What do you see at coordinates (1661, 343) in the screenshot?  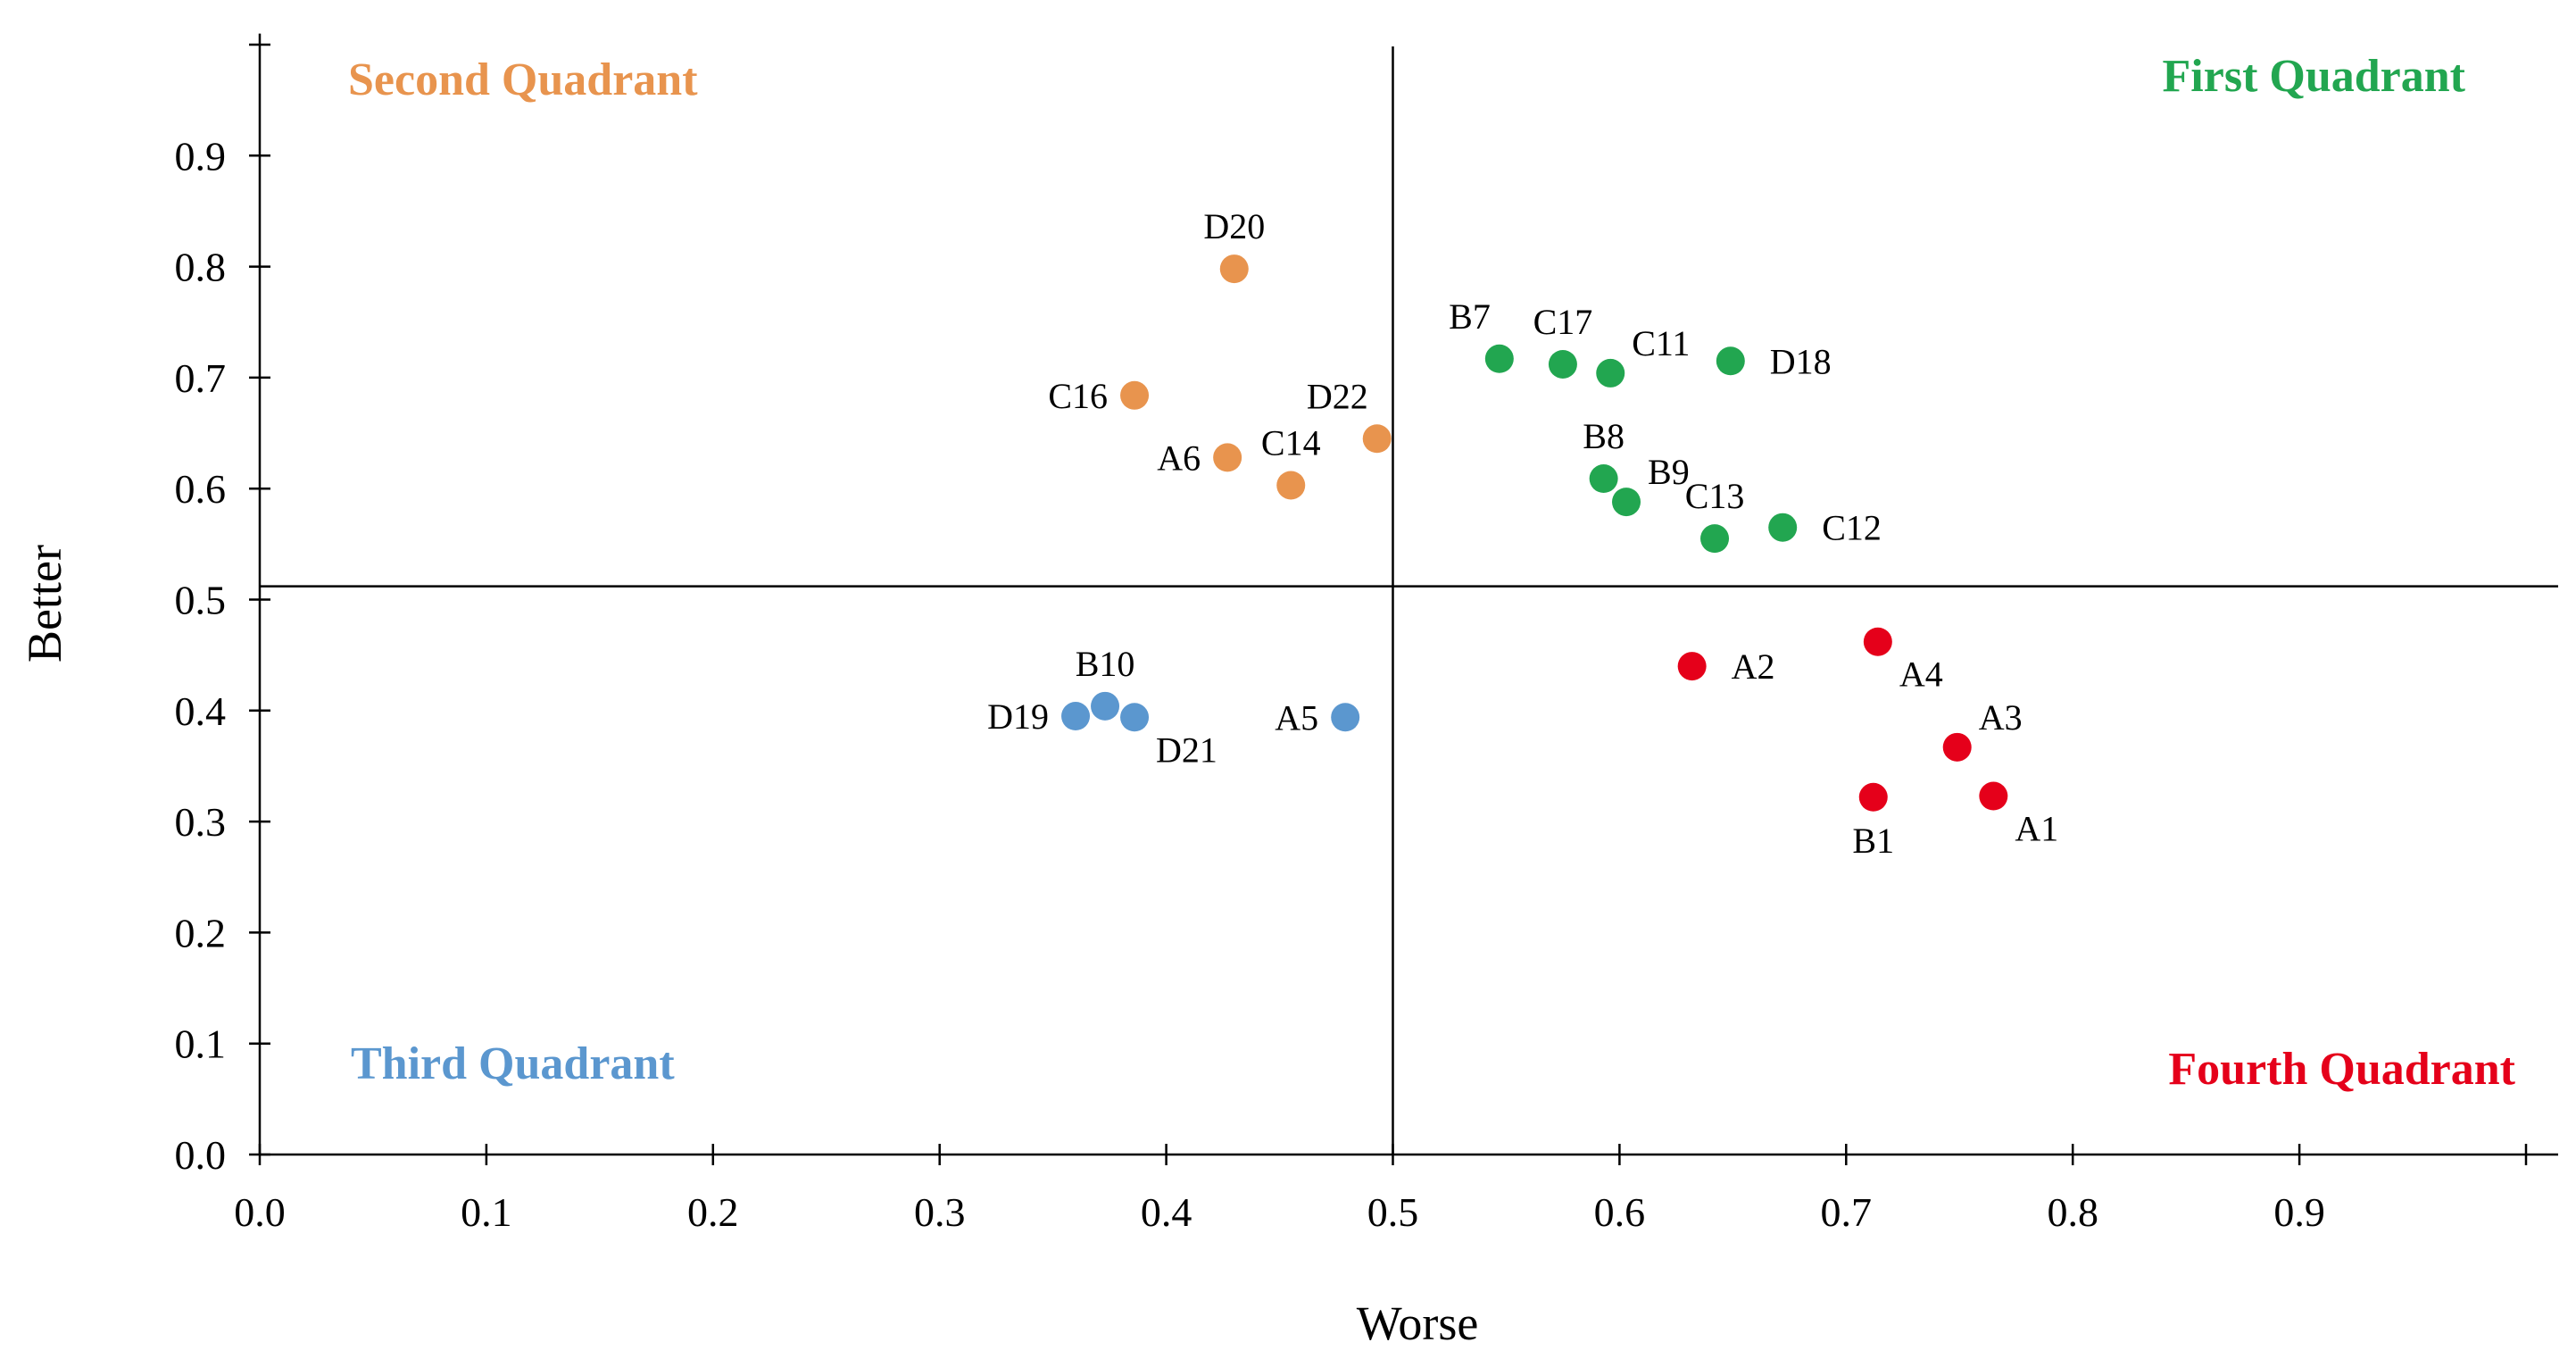 I see `point-label-C11: C11` at bounding box center [1661, 343].